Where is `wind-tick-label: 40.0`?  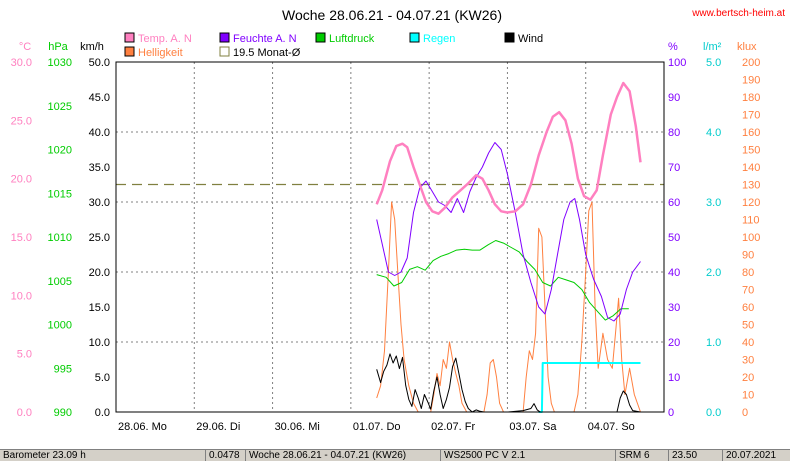 wind-tick-label: 40.0 is located at coordinates (99, 133).